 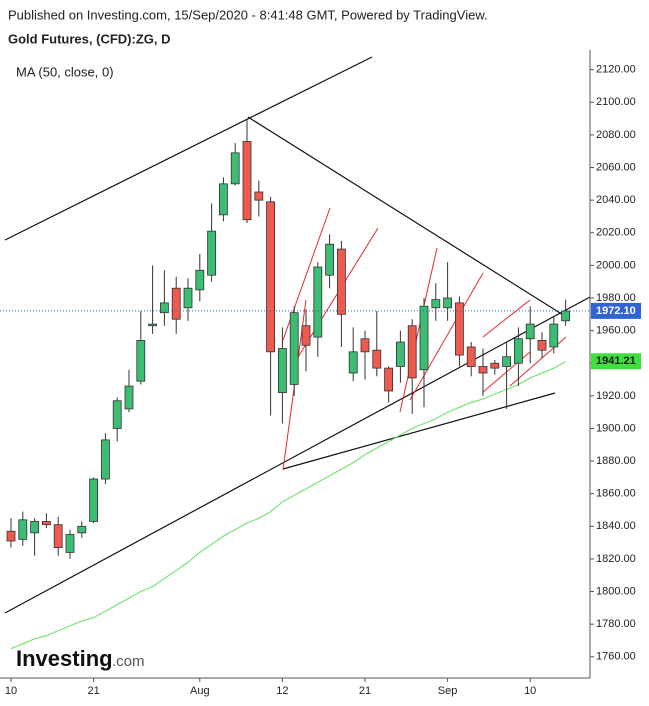 I want to click on y-tick-label: 2020.00, so click(x=616, y=233).